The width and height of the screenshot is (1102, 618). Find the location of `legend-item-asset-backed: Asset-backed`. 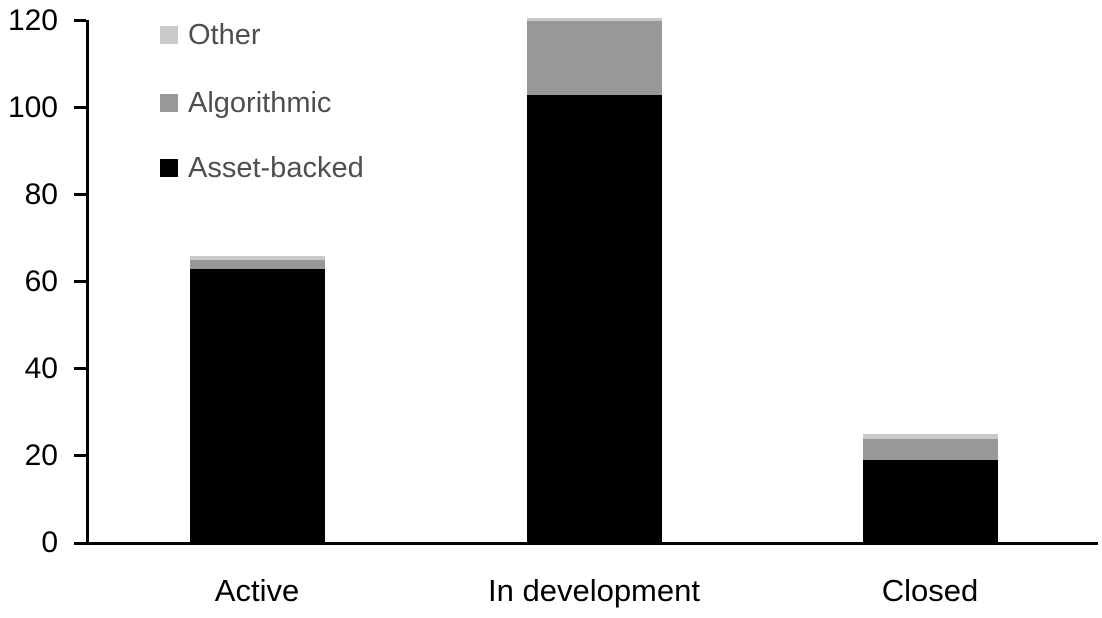

legend-item-asset-backed: Asset-backed is located at coordinates (262, 168).